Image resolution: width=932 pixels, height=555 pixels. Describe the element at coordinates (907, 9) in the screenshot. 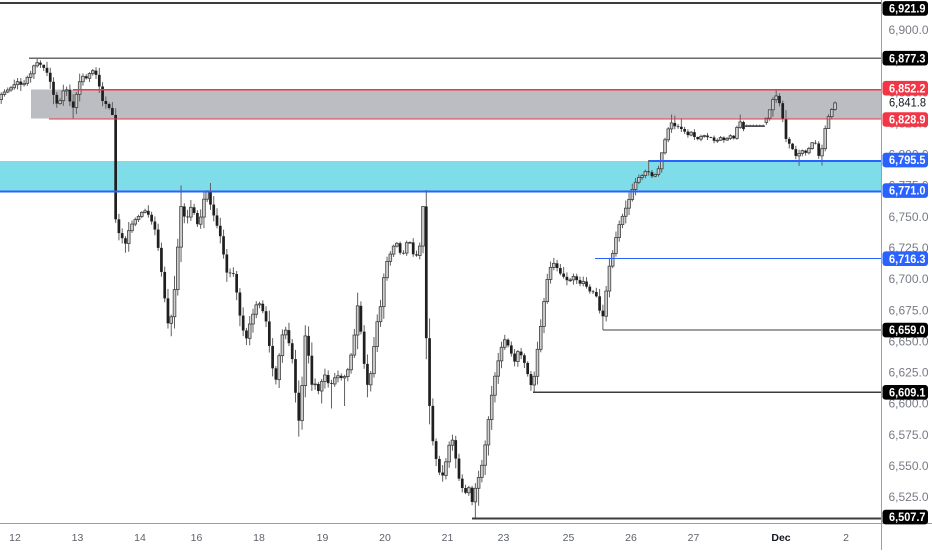

I see `svg-text: 6,921.9` at that location.